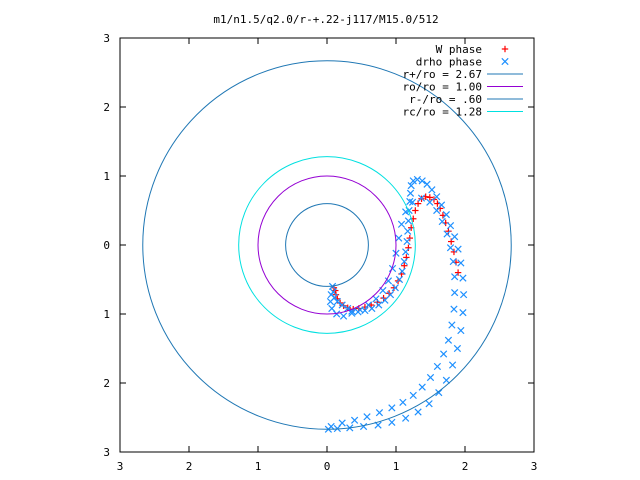 The width and height of the screenshot is (640, 480). What do you see at coordinates (465, 466) in the screenshot?
I see `x-tick-label: 2` at bounding box center [465, 466].